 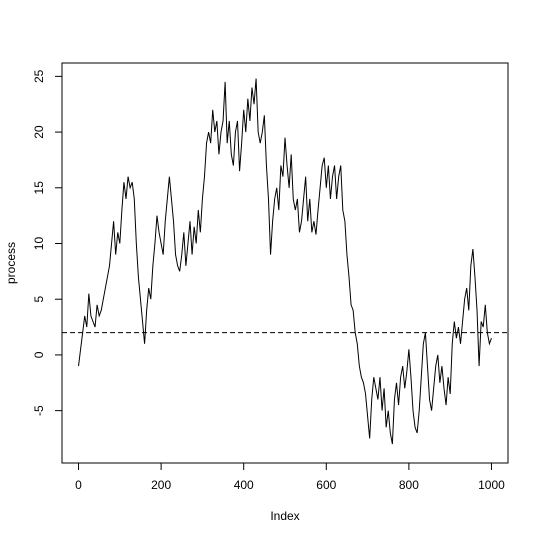 I want to click on x-tick-label: 800, so click(x=409, y=485).